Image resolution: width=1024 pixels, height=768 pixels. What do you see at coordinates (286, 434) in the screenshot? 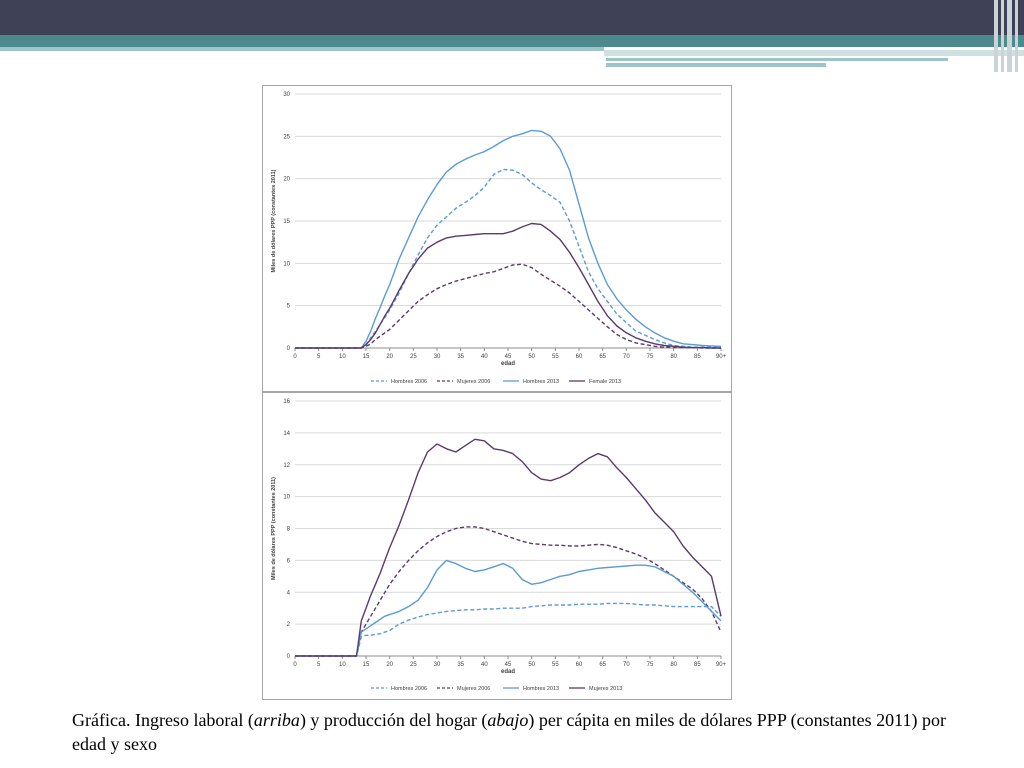
I see `y-tick-label: 14` at bounding box center [286, 434].